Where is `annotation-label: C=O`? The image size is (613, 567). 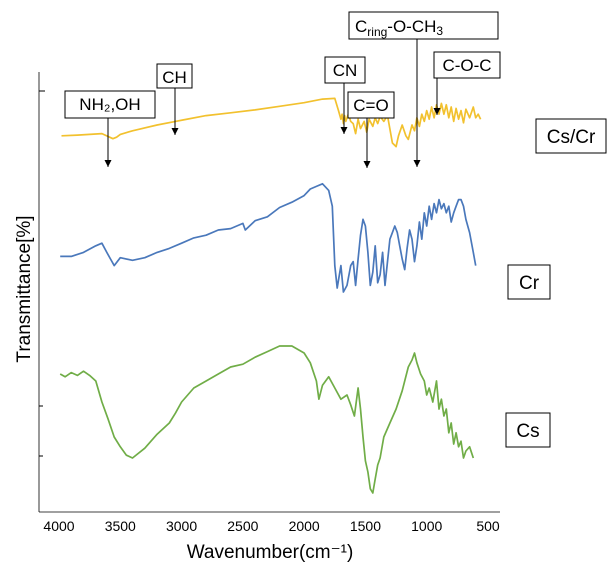
annotation-label: C=O is located at coordinates (370, 105).